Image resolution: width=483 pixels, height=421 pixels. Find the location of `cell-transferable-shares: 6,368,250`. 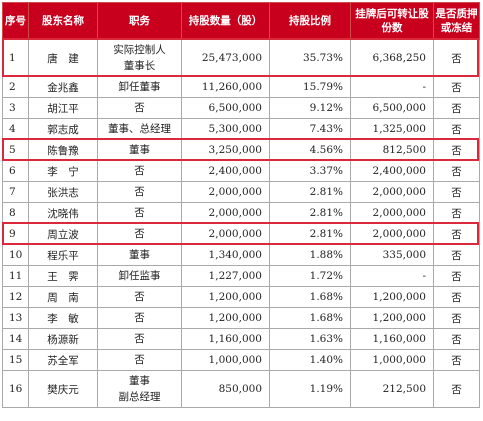

cell-transferable-shares: 6,368,250 is located at coordinates (392, 58).